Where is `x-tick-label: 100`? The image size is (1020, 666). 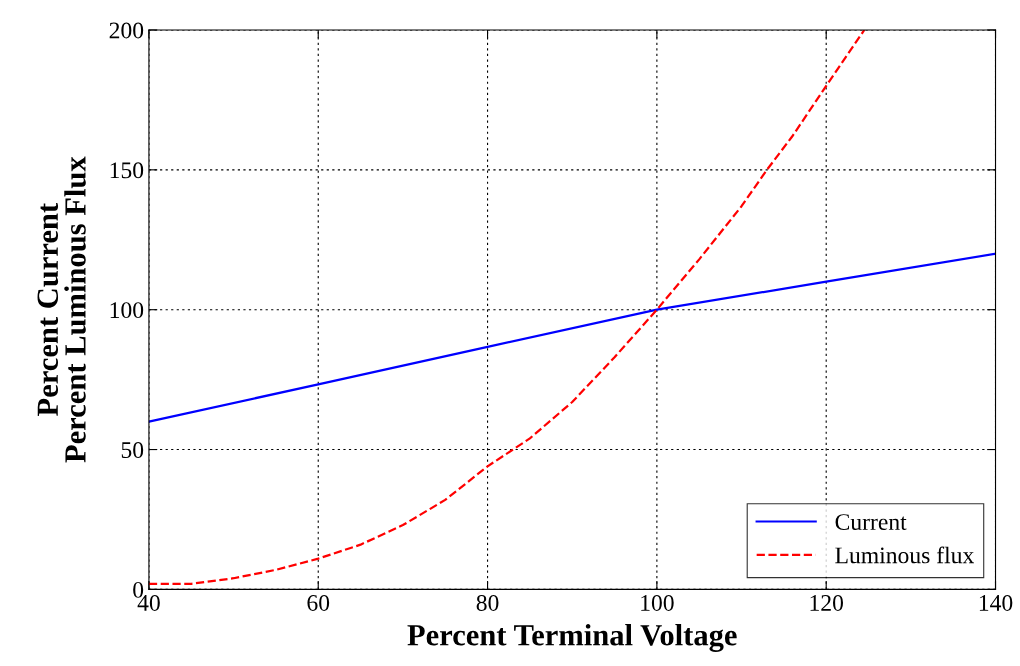
x-tick-label: 100 is located at coordinates (657, 602).